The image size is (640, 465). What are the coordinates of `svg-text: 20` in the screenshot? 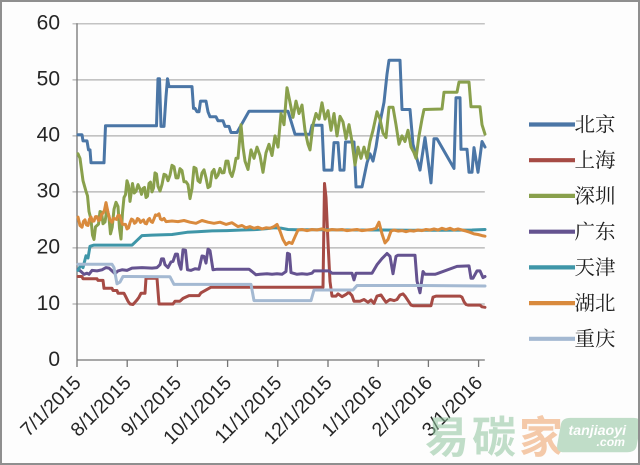 It's located at (48, 247).